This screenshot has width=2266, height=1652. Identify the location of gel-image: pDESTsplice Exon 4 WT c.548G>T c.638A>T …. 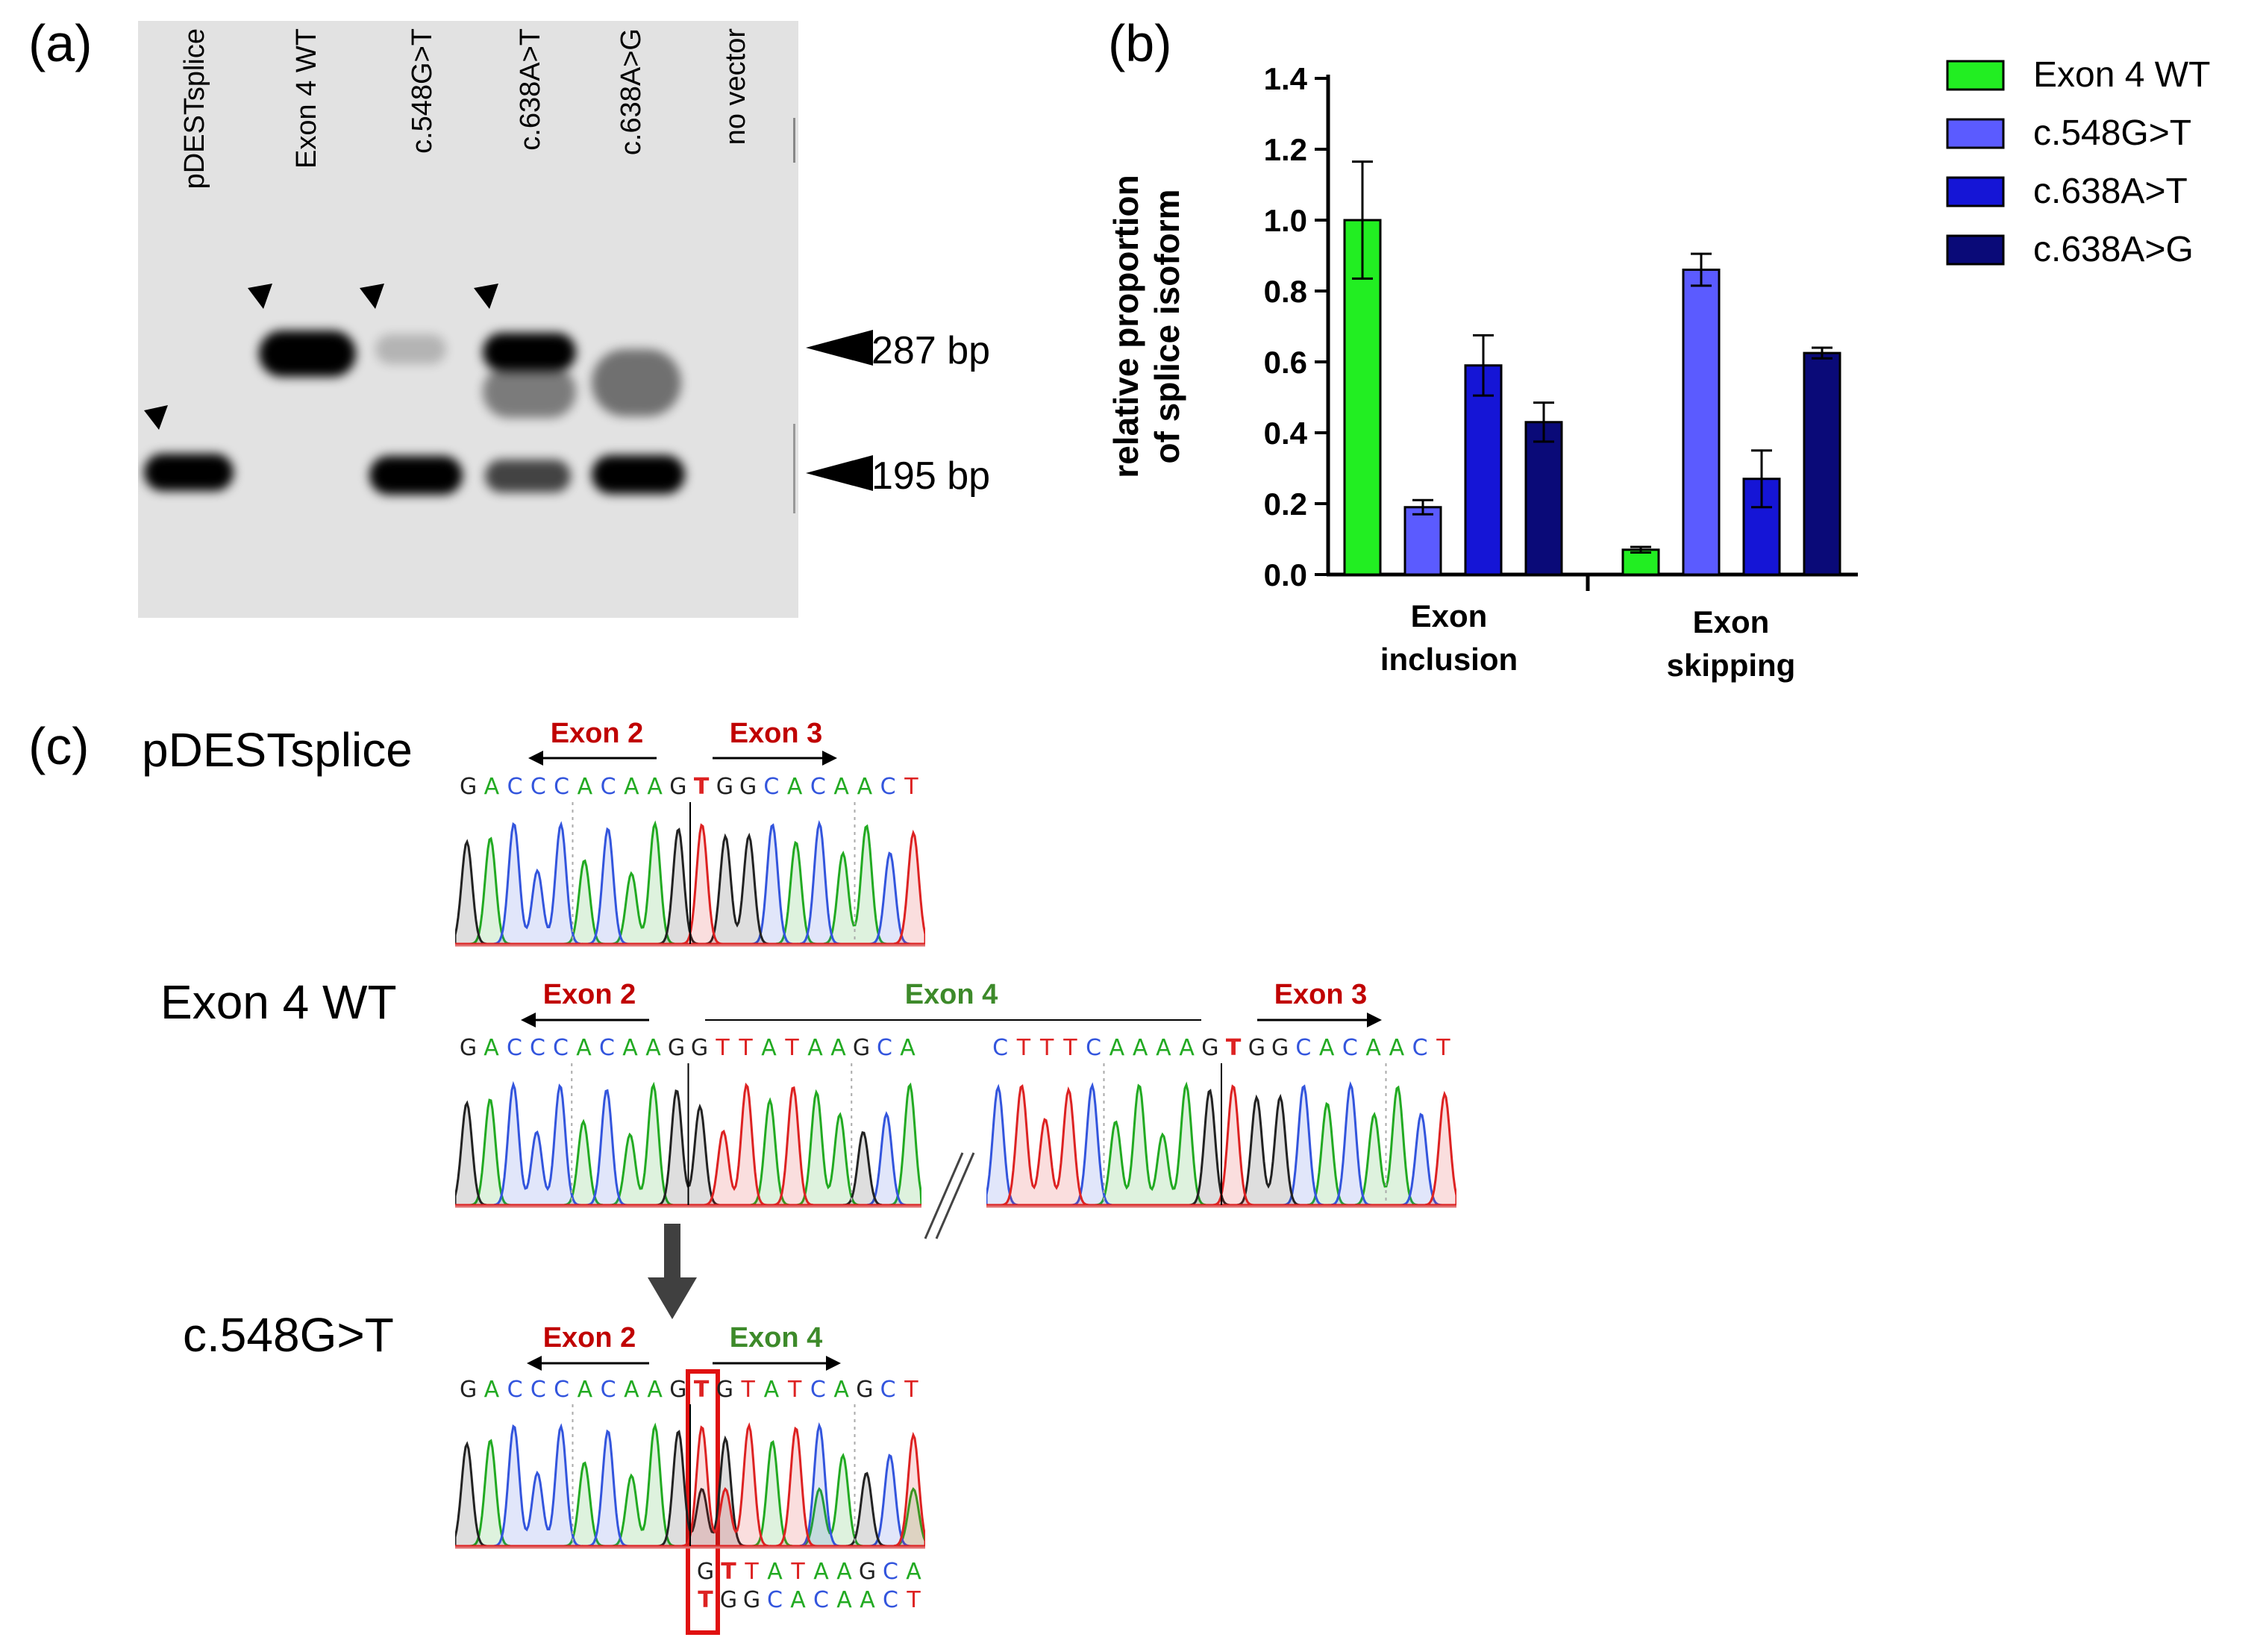
(468, 319).